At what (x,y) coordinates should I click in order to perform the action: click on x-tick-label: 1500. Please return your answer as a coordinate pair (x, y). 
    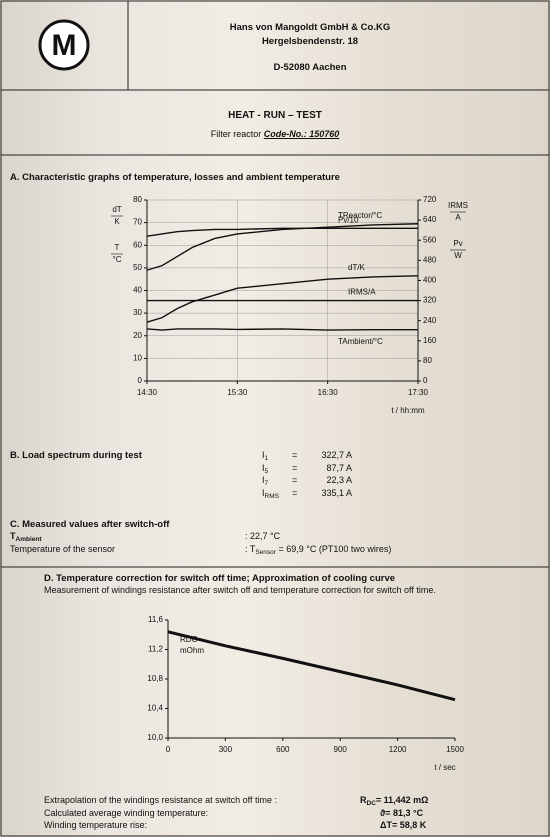
    Looking at the image, I should click on (455, 749).